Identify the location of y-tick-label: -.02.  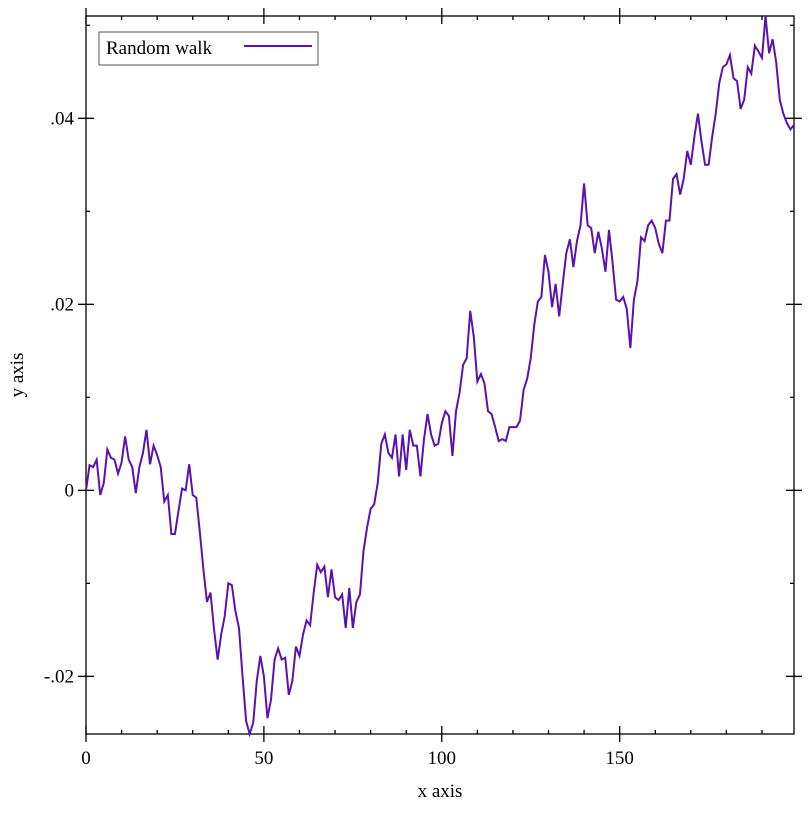
(59, 676).